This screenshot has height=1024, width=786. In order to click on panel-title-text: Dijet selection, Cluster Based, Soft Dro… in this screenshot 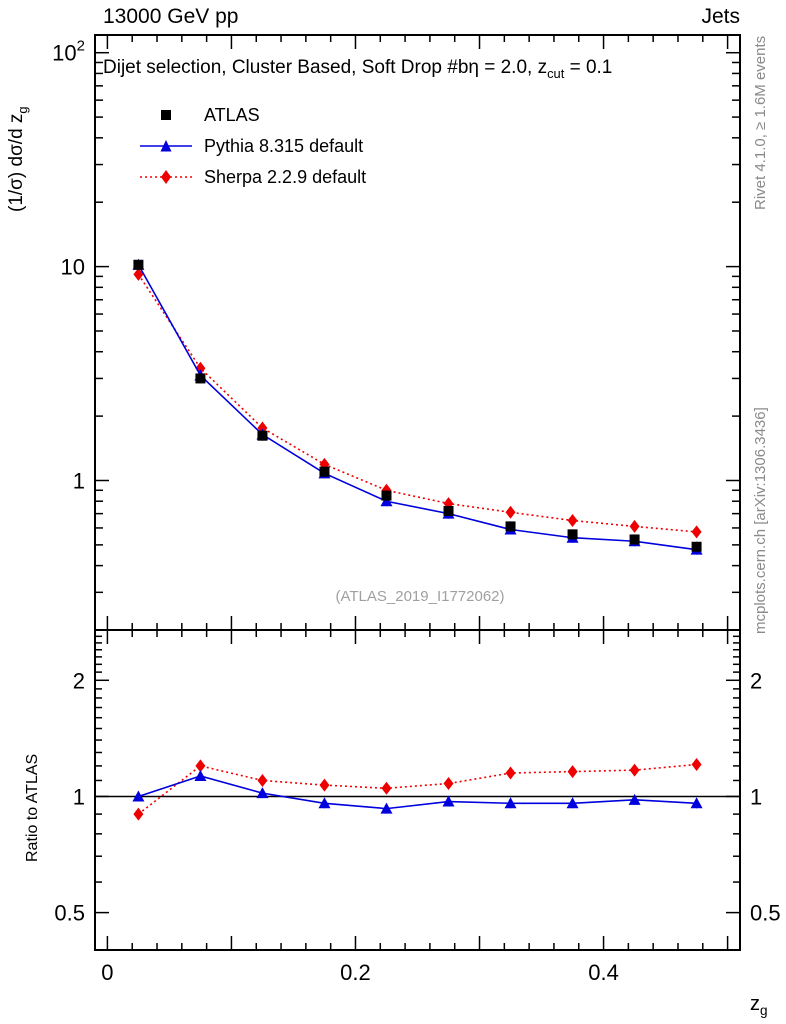, I will do `click(325, 67)`.